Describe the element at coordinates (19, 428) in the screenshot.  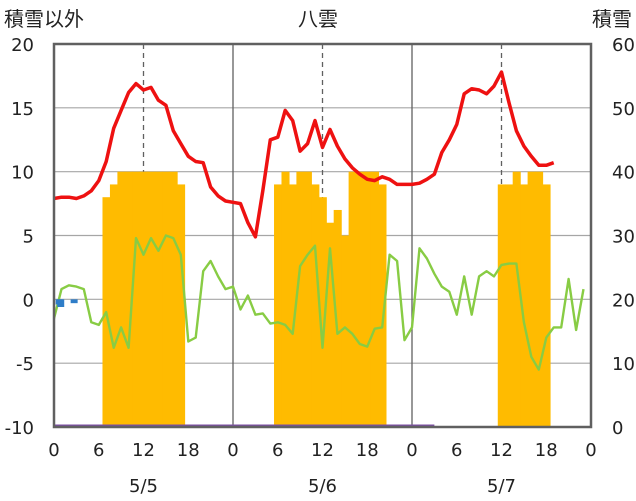
I see `left-tick-label: -10` at that location.